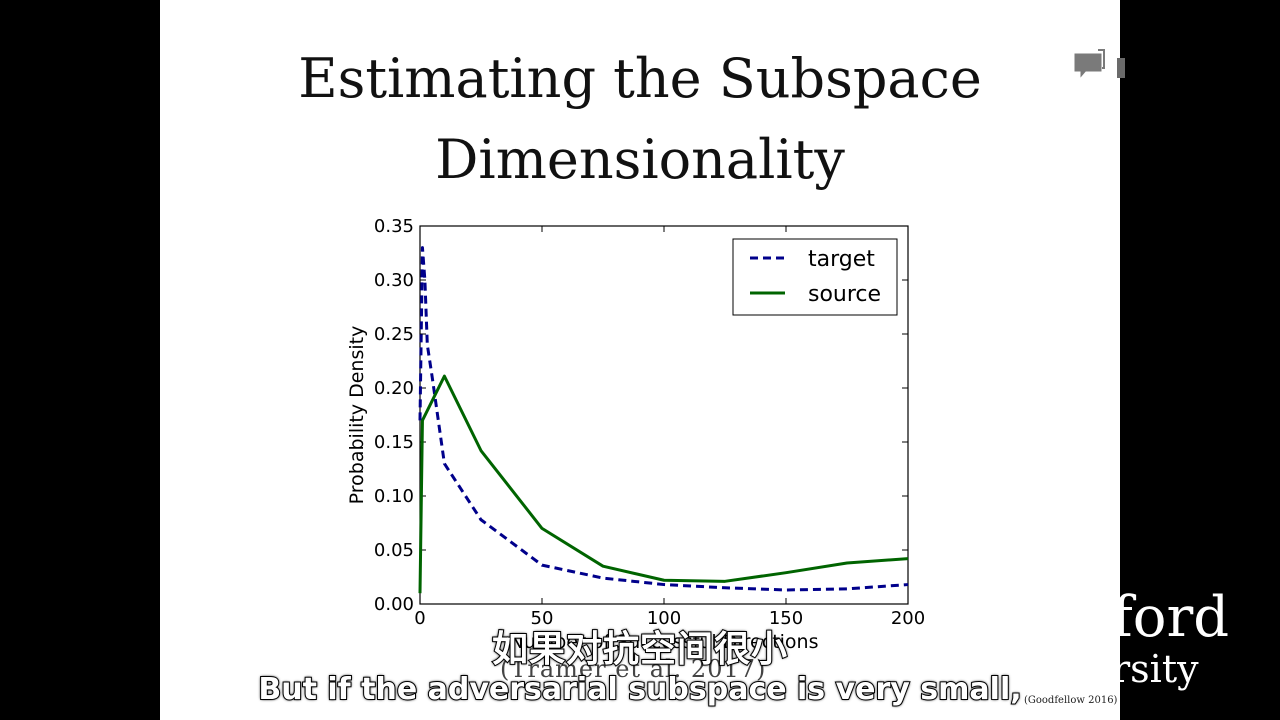  What do you see at coordinates (908, 618) in the screenshot?
I see `x-tick-label: 200` at bounding box center [908, 618].